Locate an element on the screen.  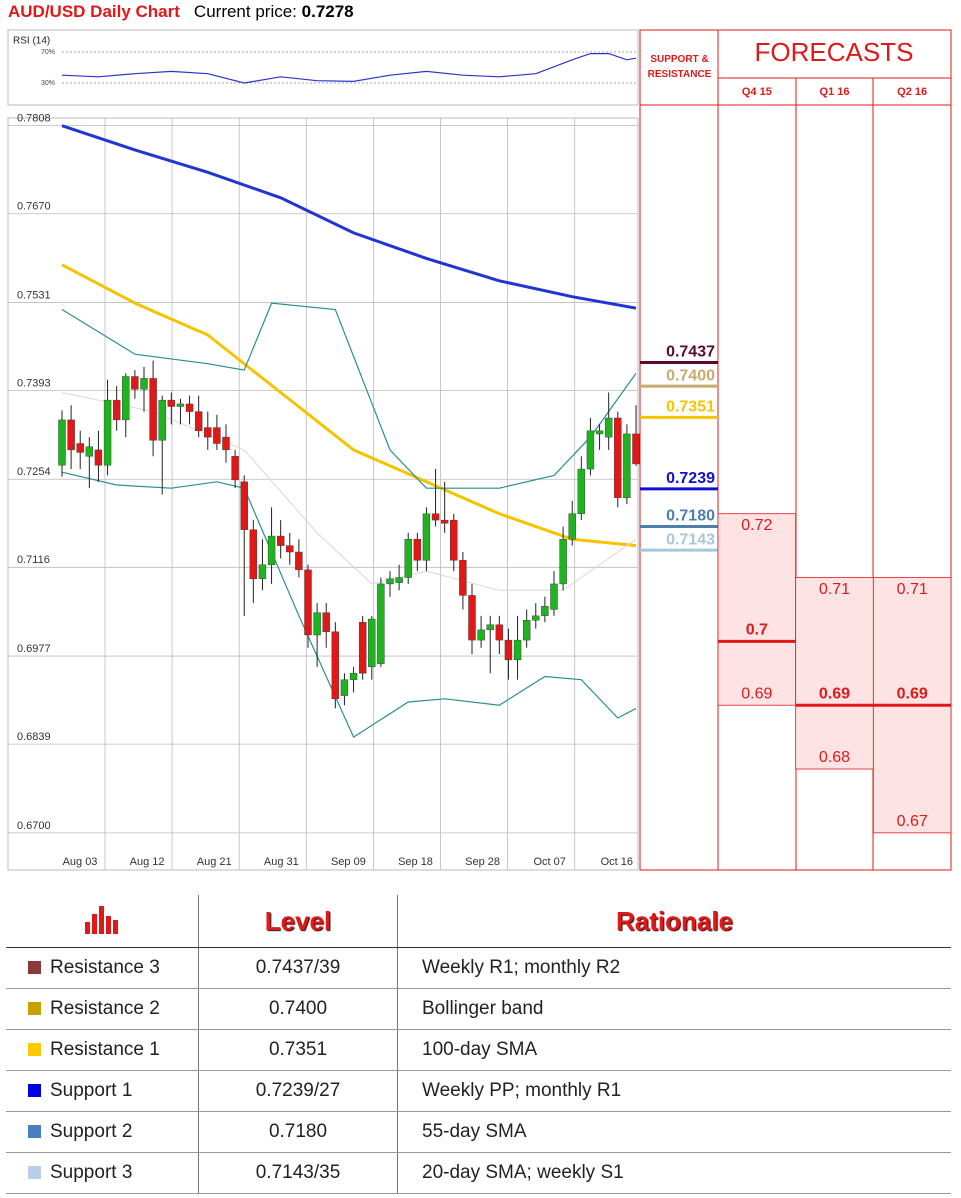
row-name: Support 3 is located at coordinates (91, 1172).